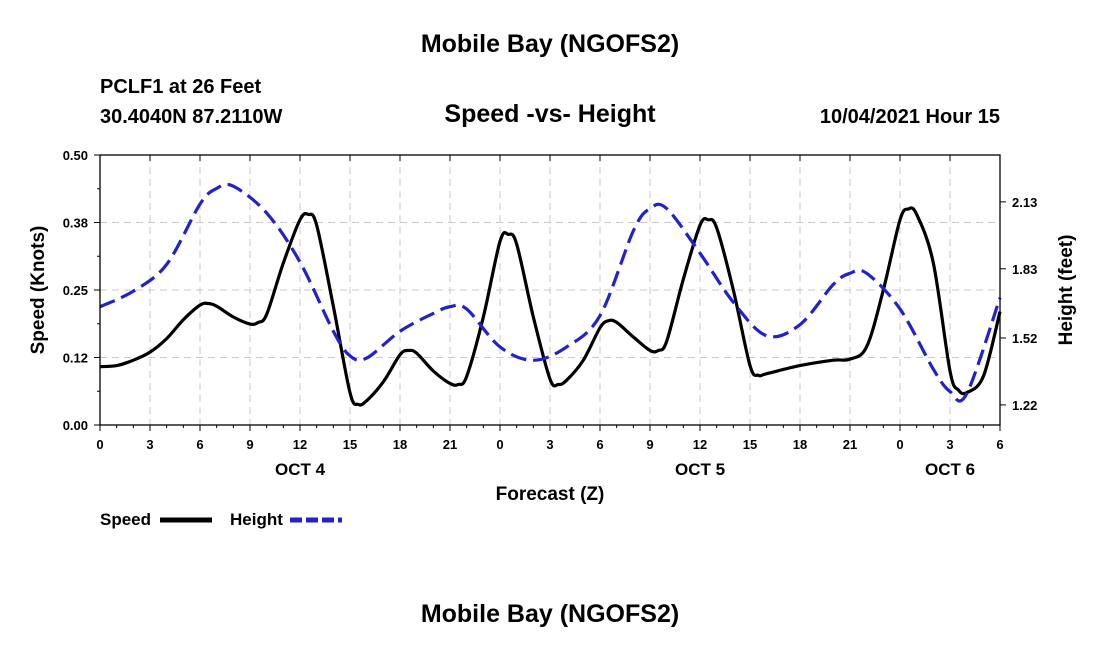  Describe the element at coordinates (1024, 338) in the screenshot. I see `y-right-tick-label: 1.52` at that location.